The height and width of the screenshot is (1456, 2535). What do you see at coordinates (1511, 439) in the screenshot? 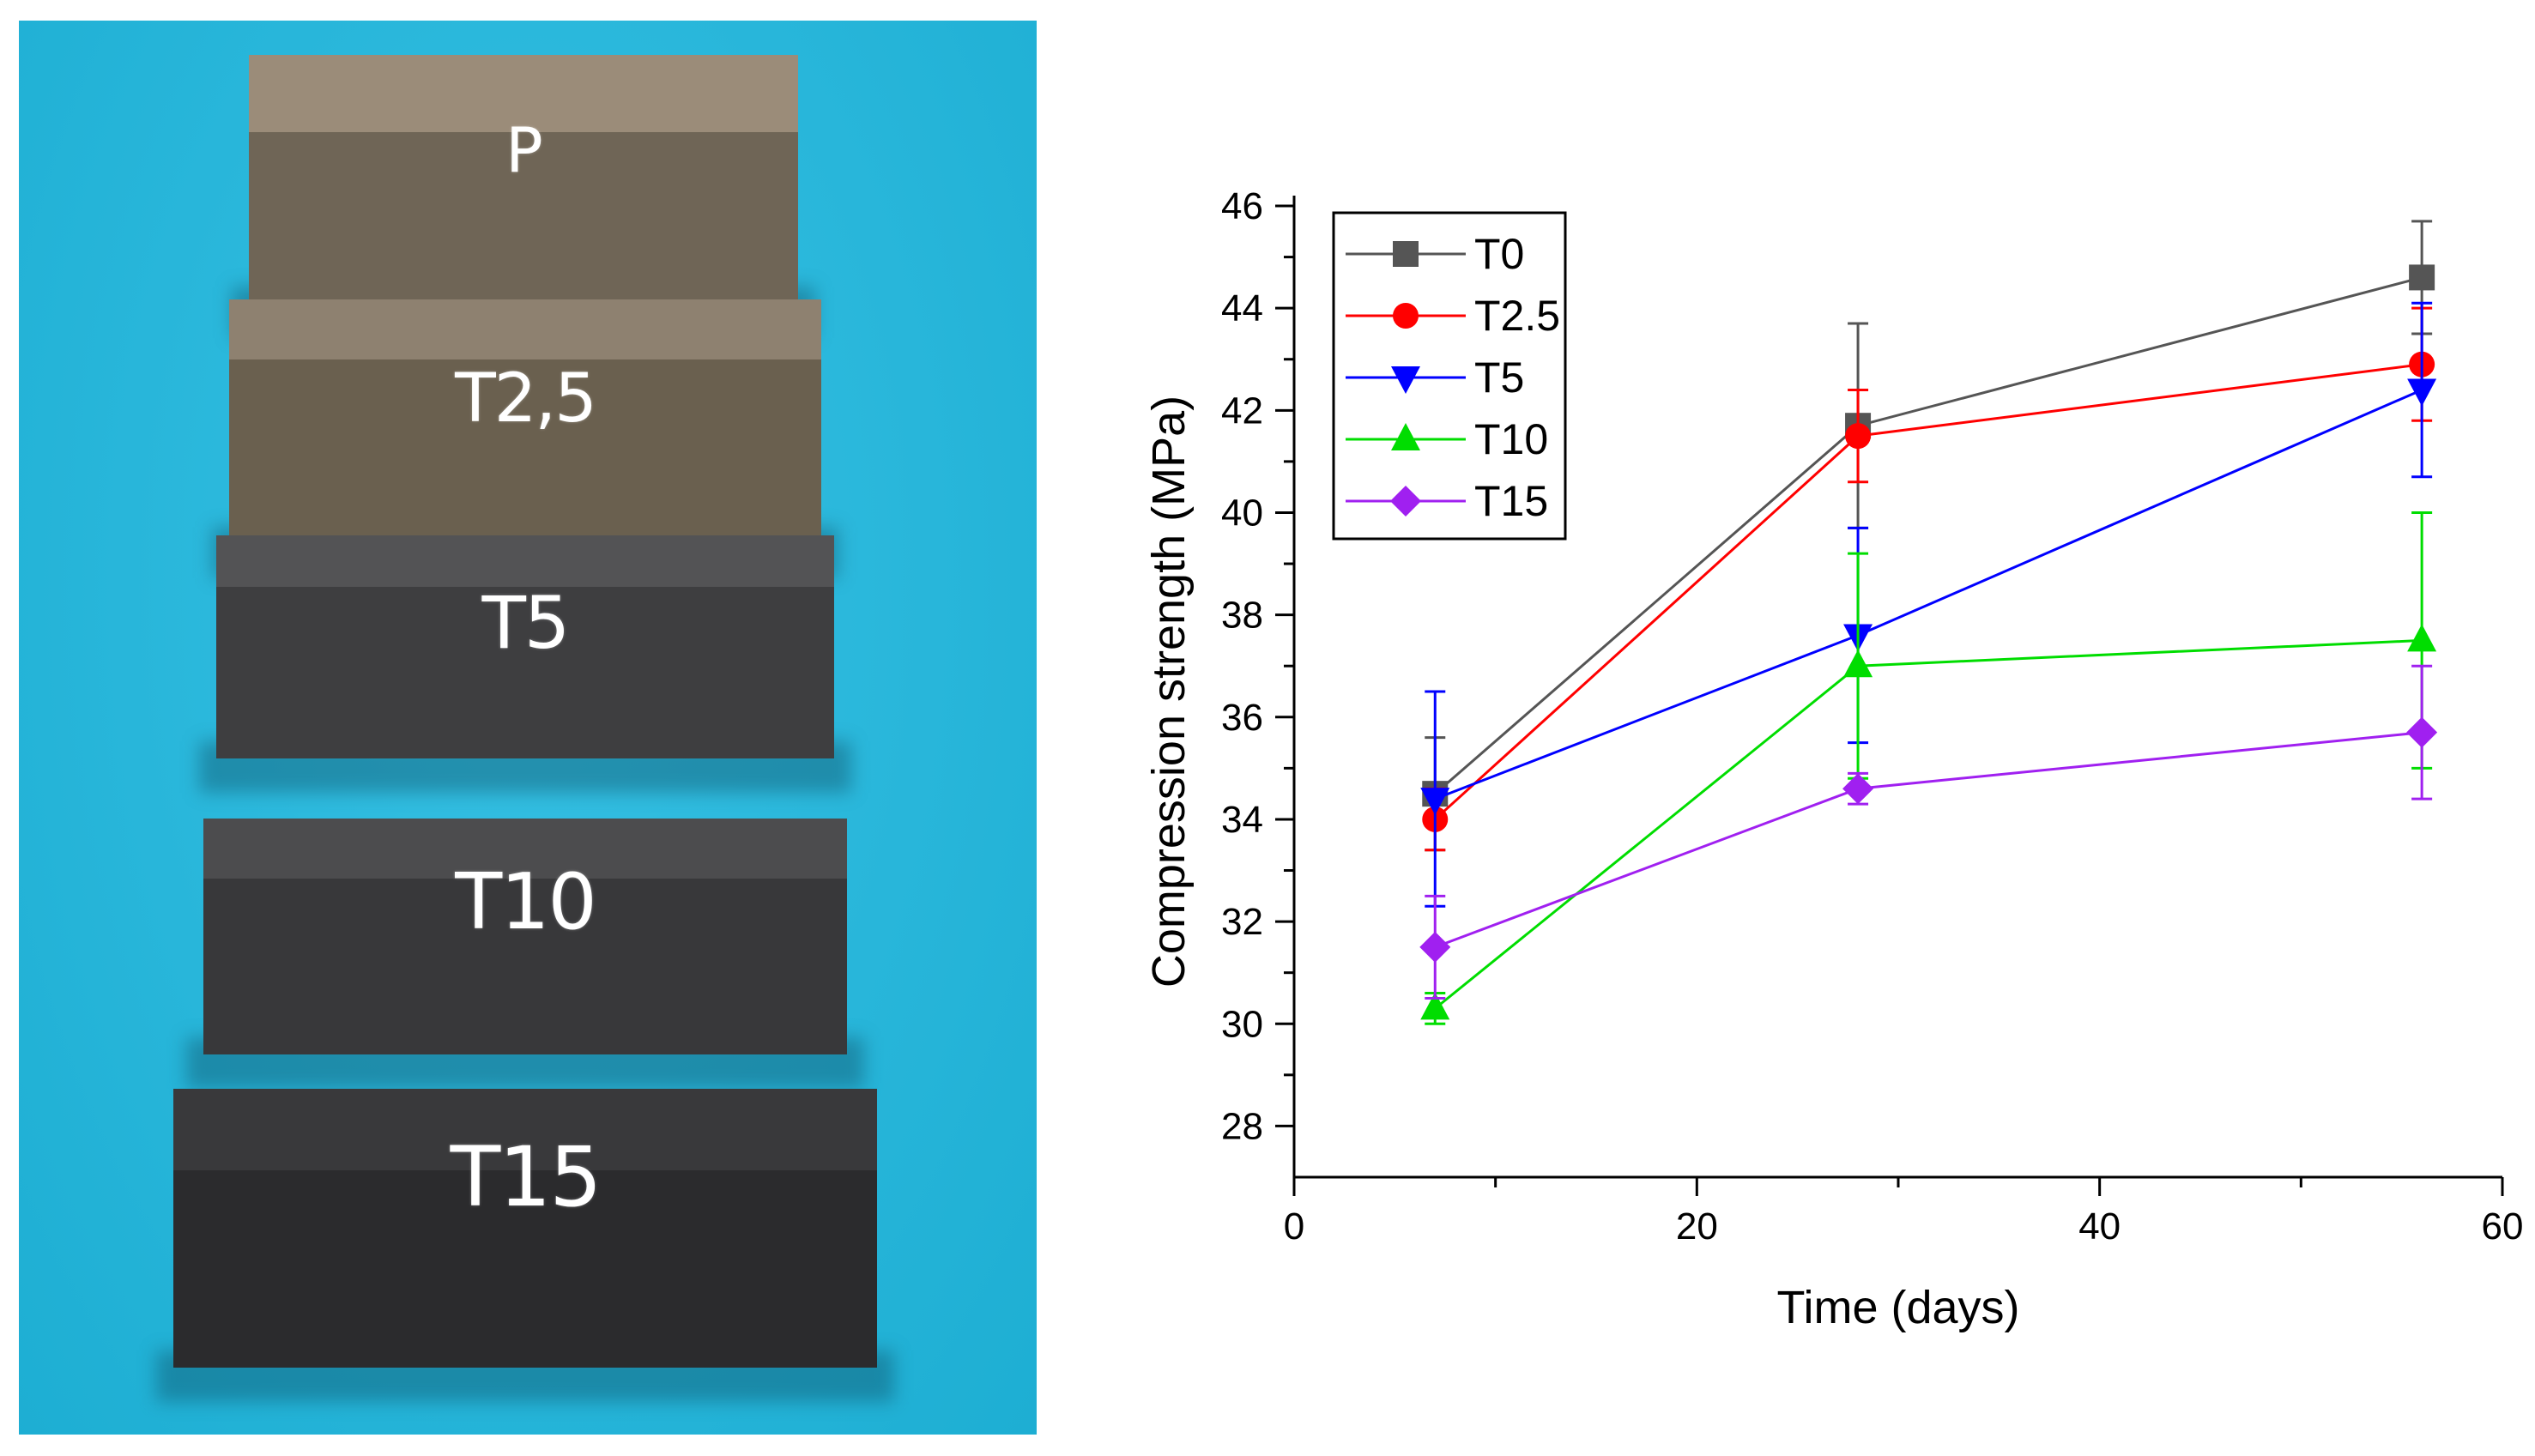
I see `legend-label: T10` at bounding box center [1511, 439].